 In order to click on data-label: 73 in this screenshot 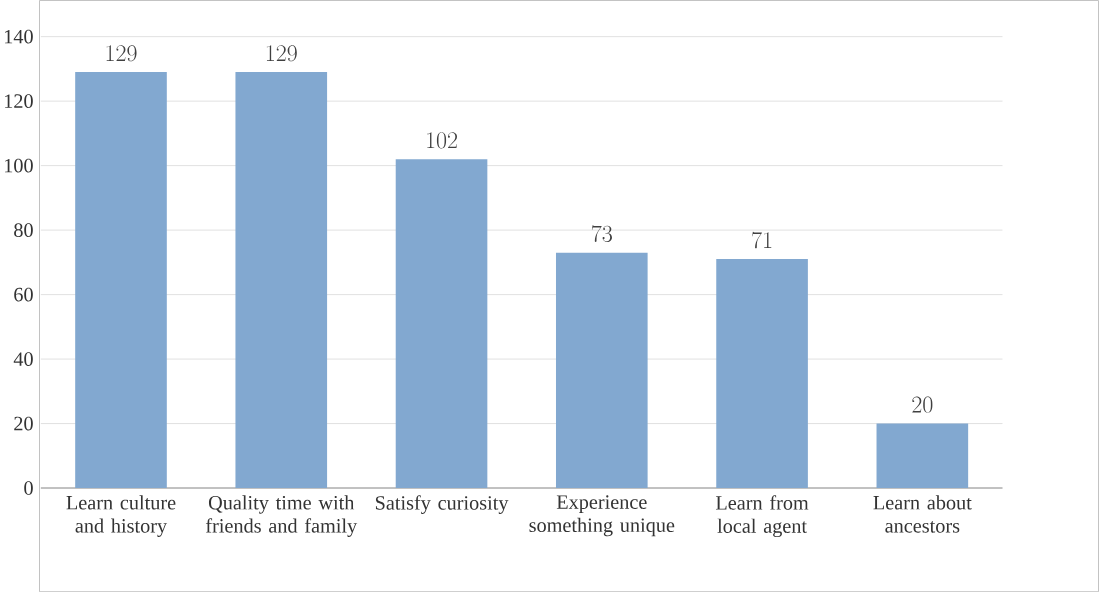, I will do `click(601, 233)`.